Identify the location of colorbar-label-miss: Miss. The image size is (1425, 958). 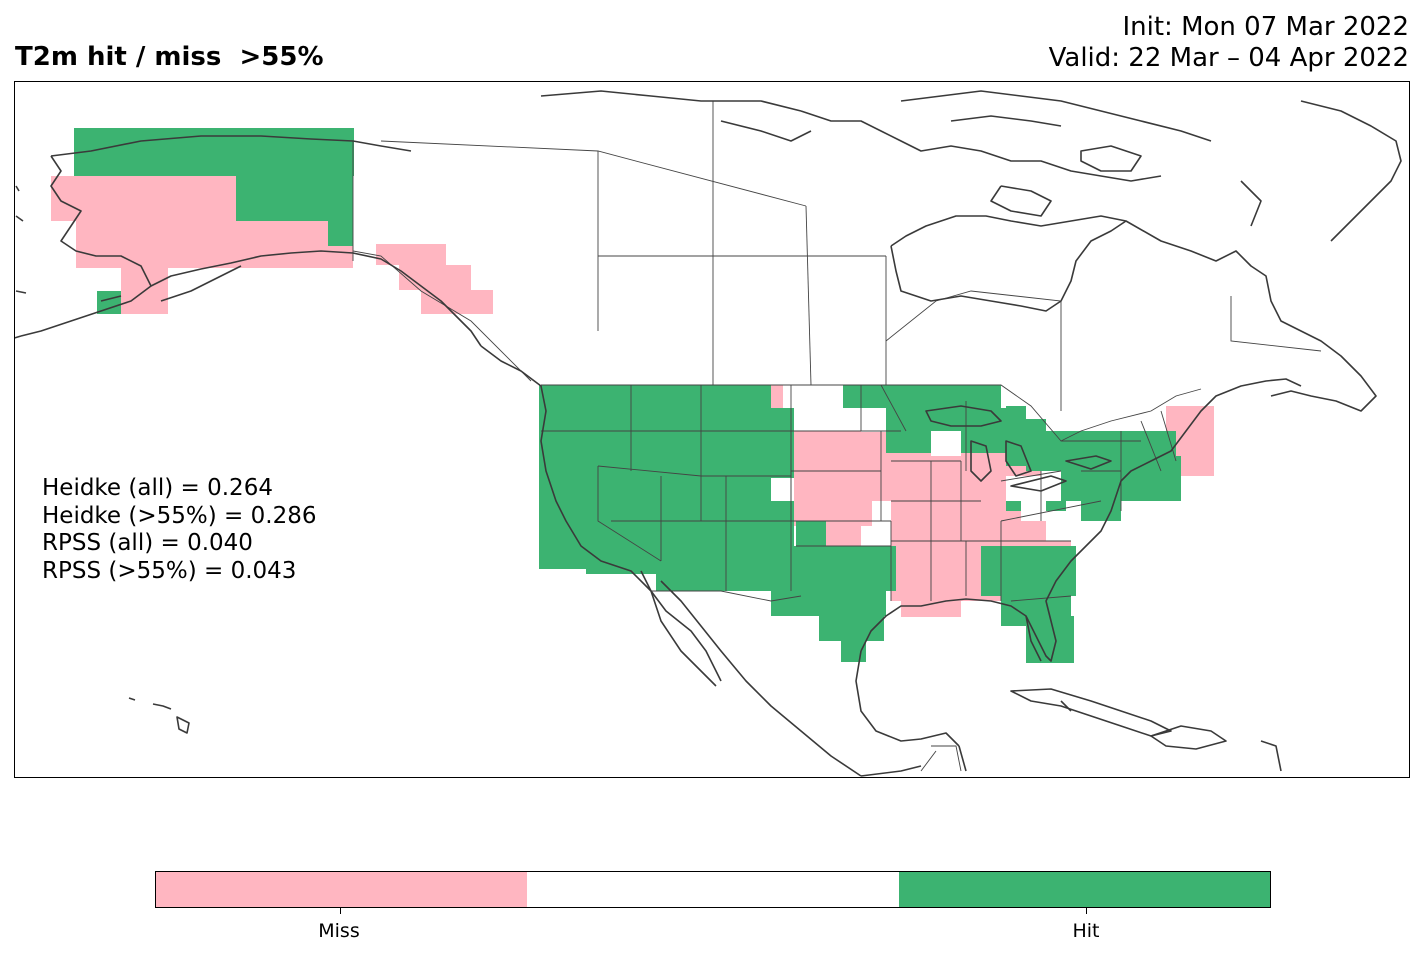
(339, 931).